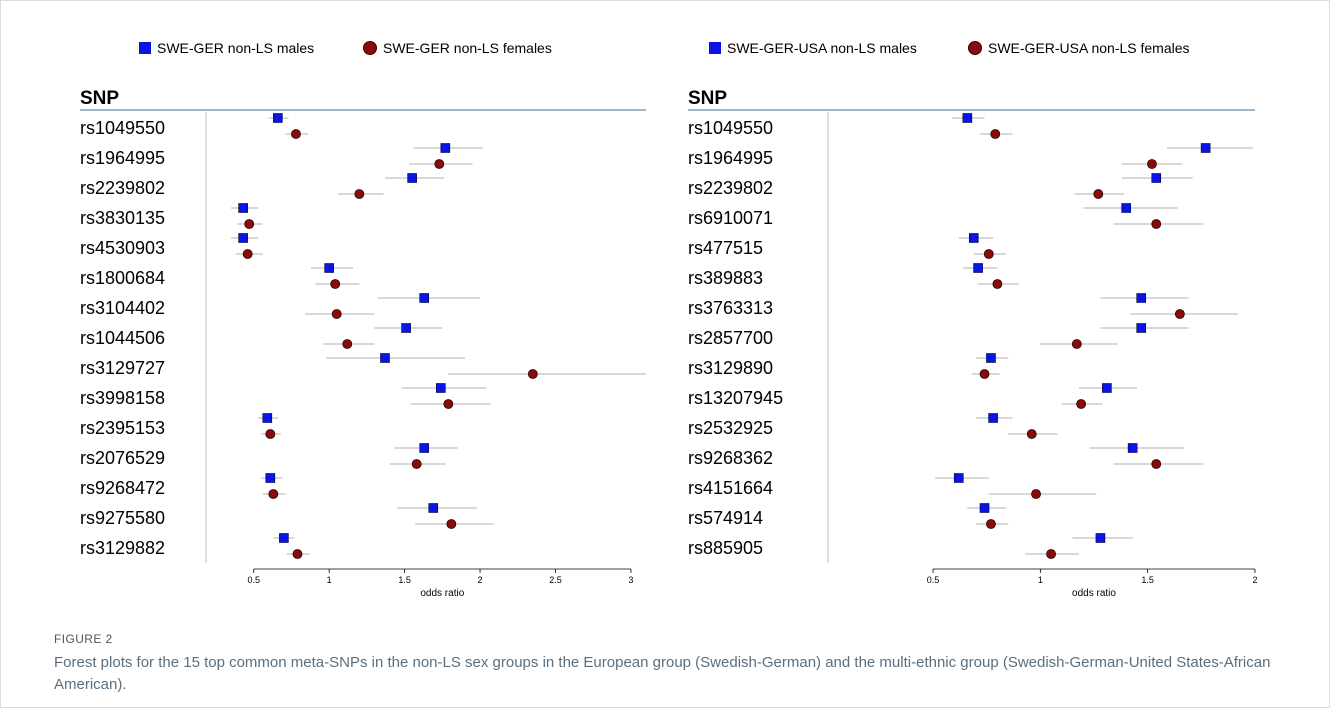 The height and width of the screenshot is (708, 1330). Describe the element at coordinates (83, 639) in the screenshot. I see `figure-label: FIGURE 2` at that location.